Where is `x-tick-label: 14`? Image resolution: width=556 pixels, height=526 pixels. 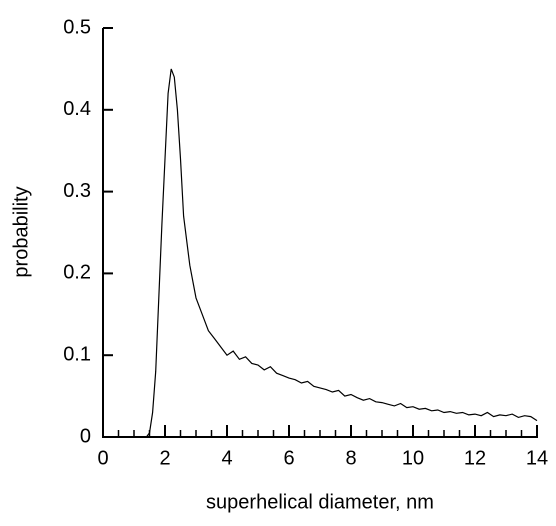
x-tick-label: 14 is located at coordinates (537, 458).